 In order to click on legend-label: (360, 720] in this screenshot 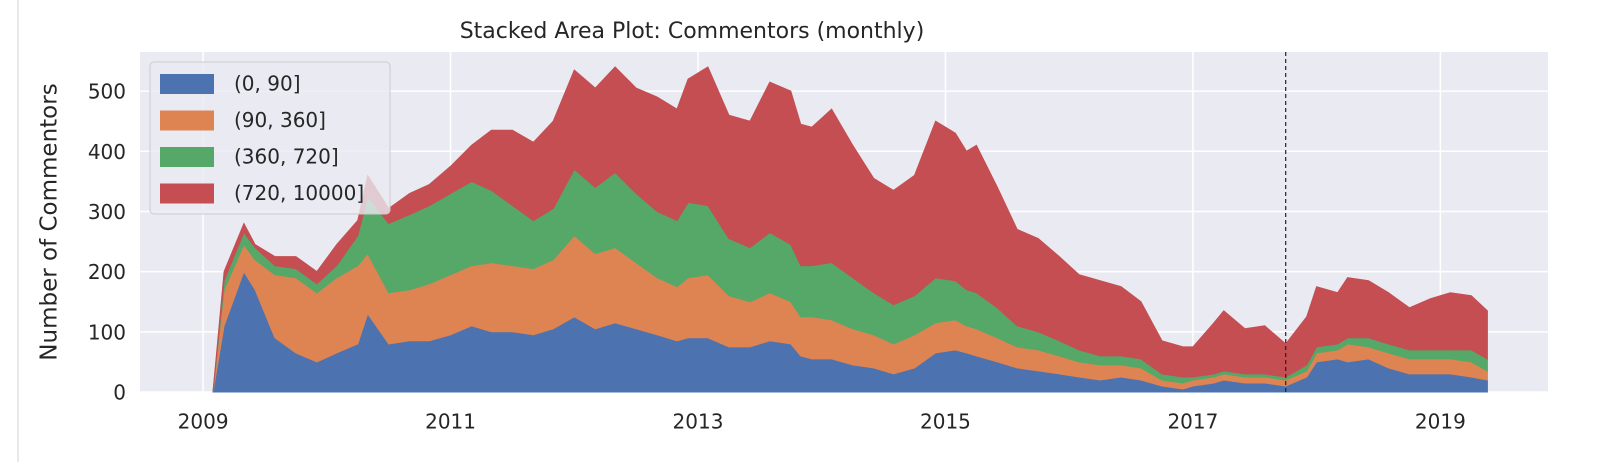, I will do `click(286, 157)`.